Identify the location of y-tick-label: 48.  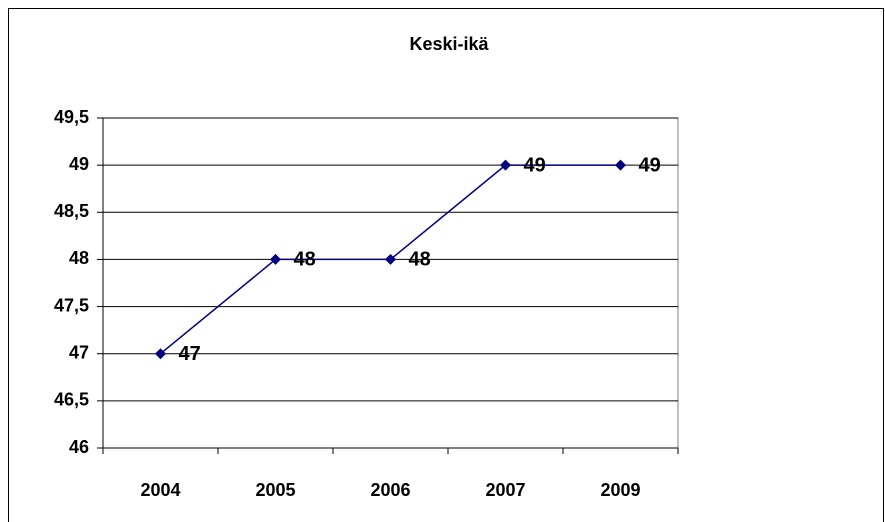
(79, 258).